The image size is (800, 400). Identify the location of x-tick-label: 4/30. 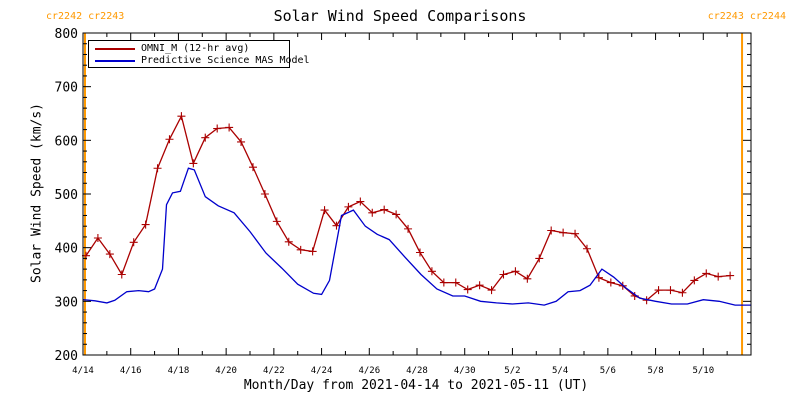
(465, 371).